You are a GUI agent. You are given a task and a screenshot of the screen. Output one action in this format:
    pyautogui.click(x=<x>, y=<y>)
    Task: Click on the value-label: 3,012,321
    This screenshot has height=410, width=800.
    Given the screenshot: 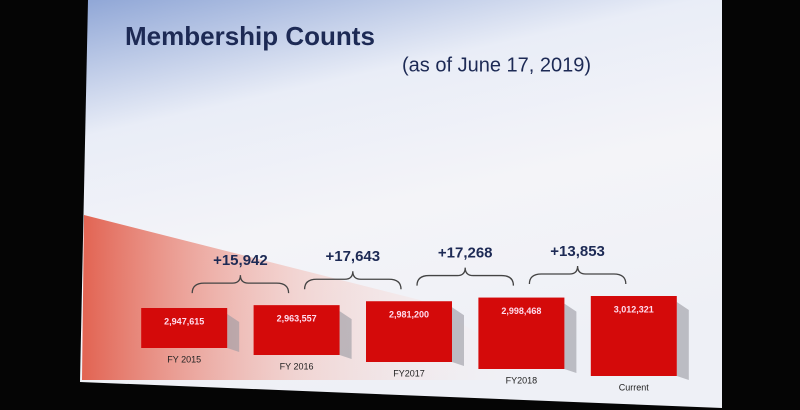 What is the action you would take?
    pyautogui.click(x=634, y=309)
    